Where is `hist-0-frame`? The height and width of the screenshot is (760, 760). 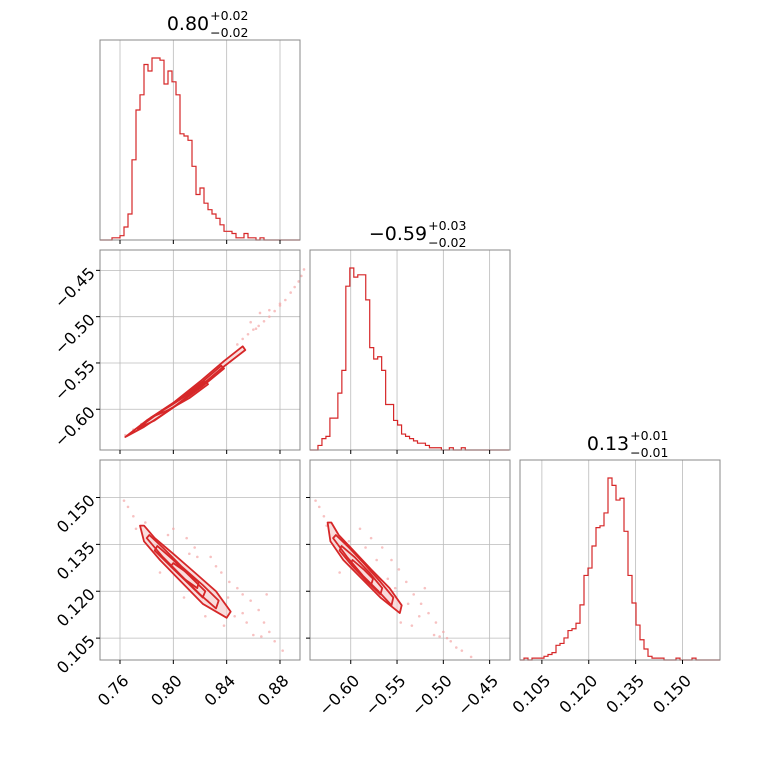 hist-0-frame is located at coordinates (200, 140).